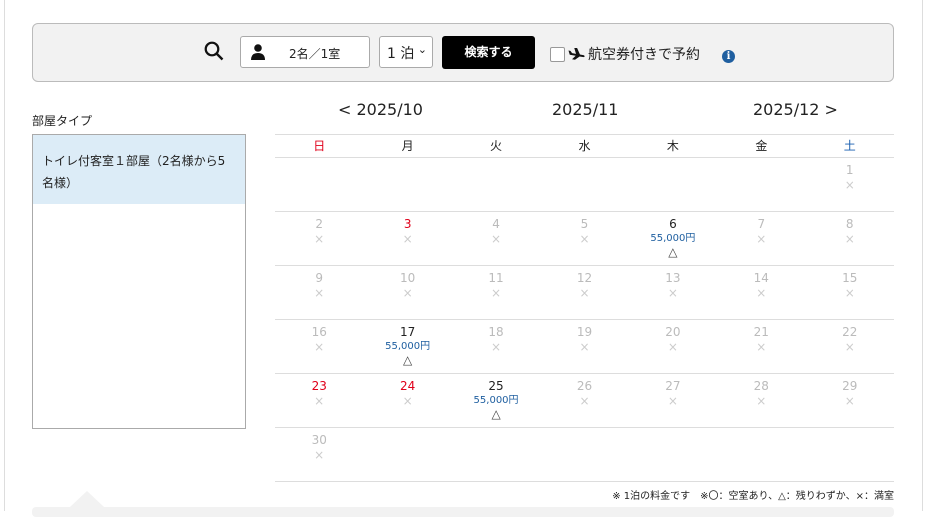 The image size is (928, 517). I want to click on day-number: 24, so click(407, 386).